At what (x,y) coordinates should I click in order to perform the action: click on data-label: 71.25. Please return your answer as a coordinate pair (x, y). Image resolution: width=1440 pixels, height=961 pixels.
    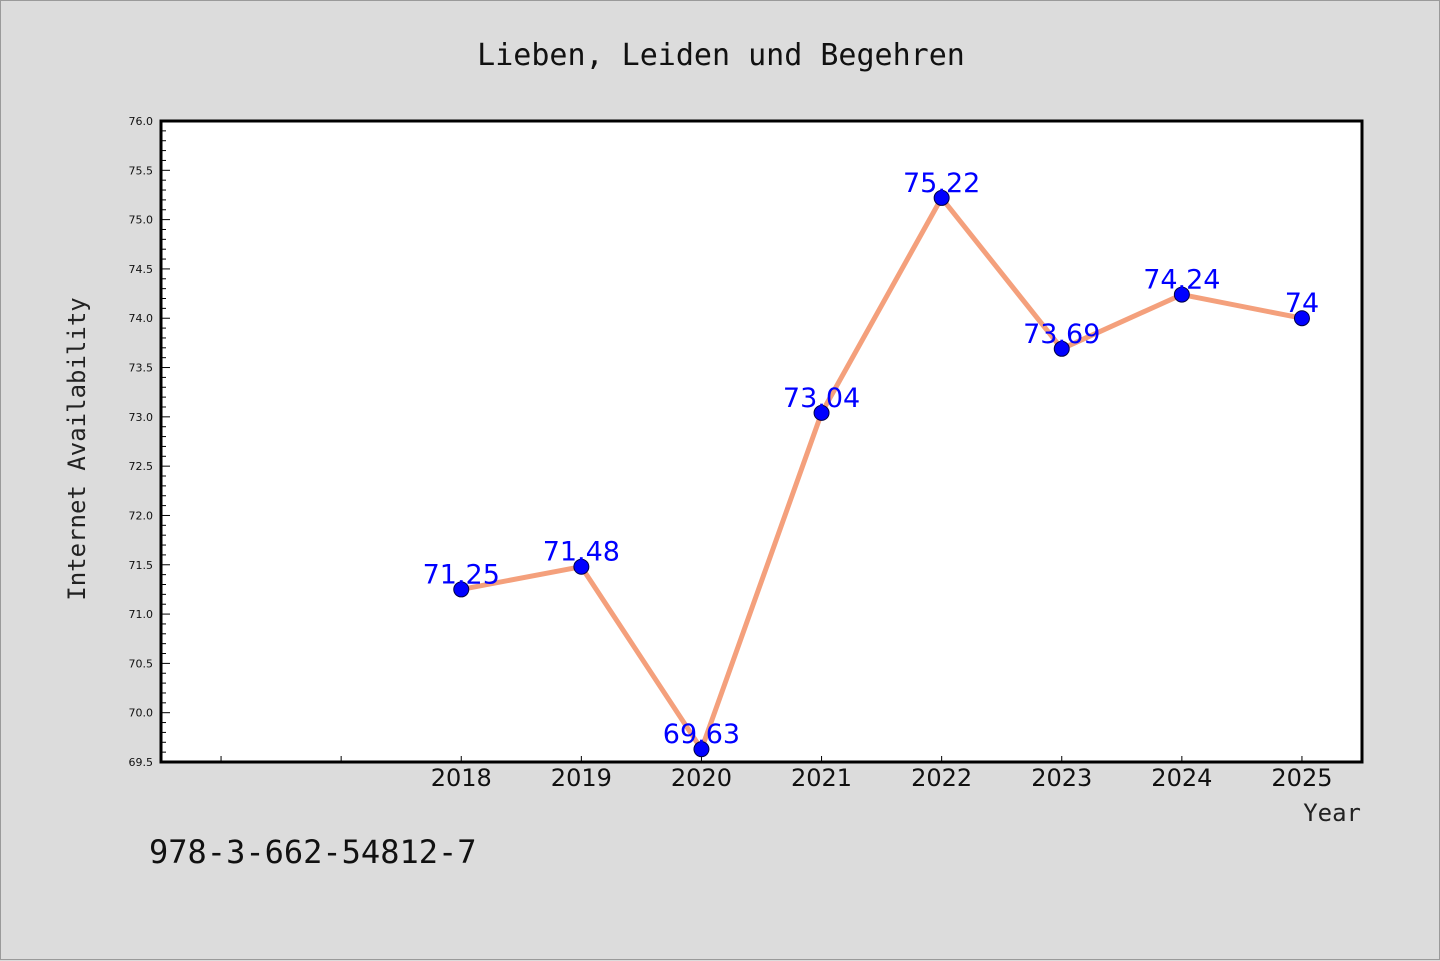
    Looking at the image, I should click on (461, 574).